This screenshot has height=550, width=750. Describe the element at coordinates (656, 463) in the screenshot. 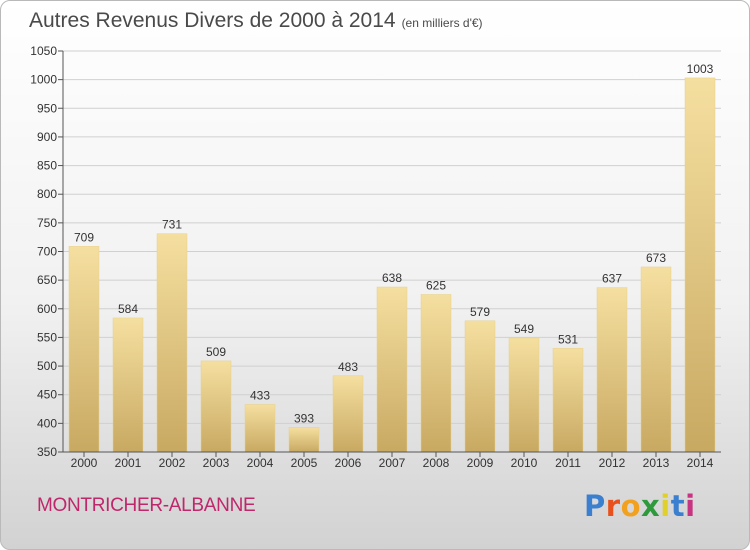

I see `x-tick-label: 2013` at that location.